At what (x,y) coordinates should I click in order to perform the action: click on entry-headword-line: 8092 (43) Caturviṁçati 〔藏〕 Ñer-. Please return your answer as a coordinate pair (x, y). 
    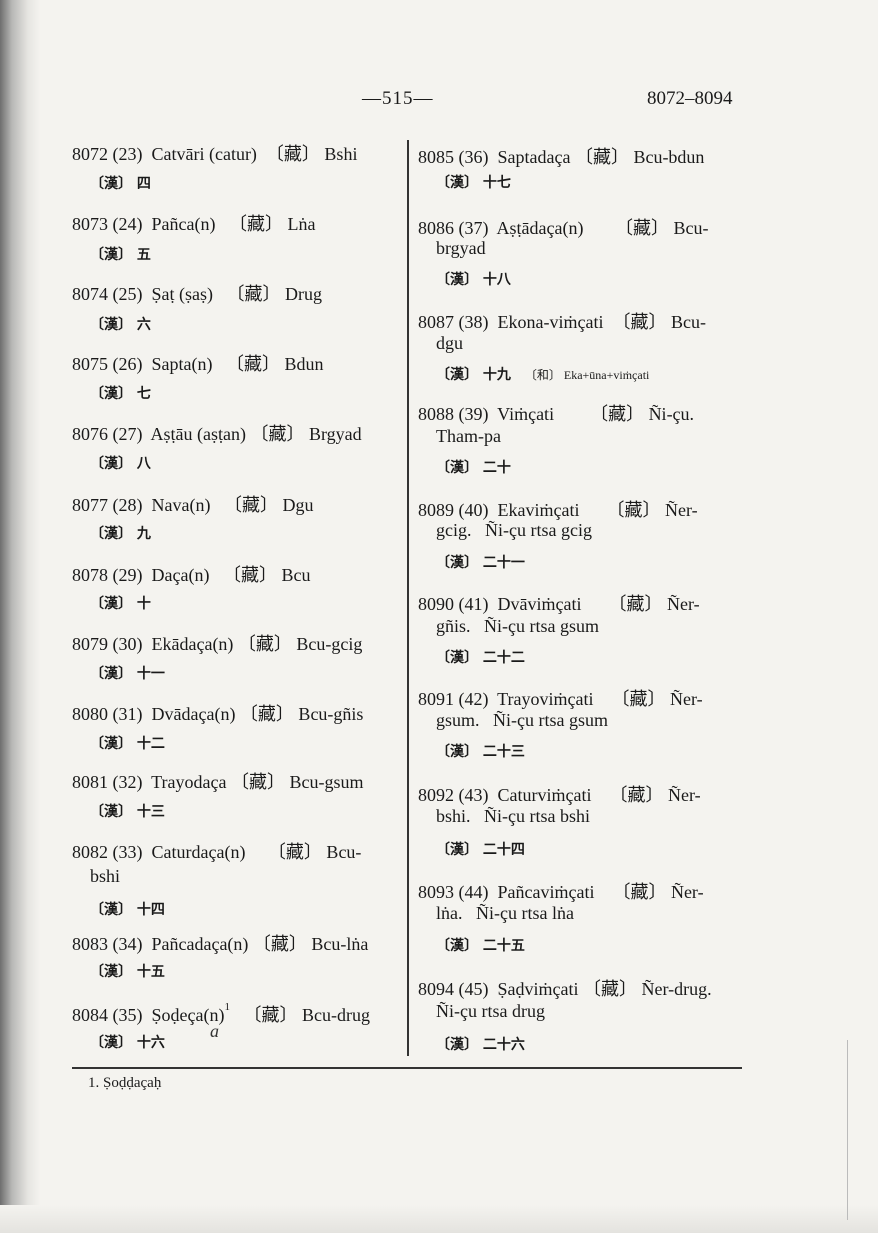
    Looking at the image, I should click on (559, 794).